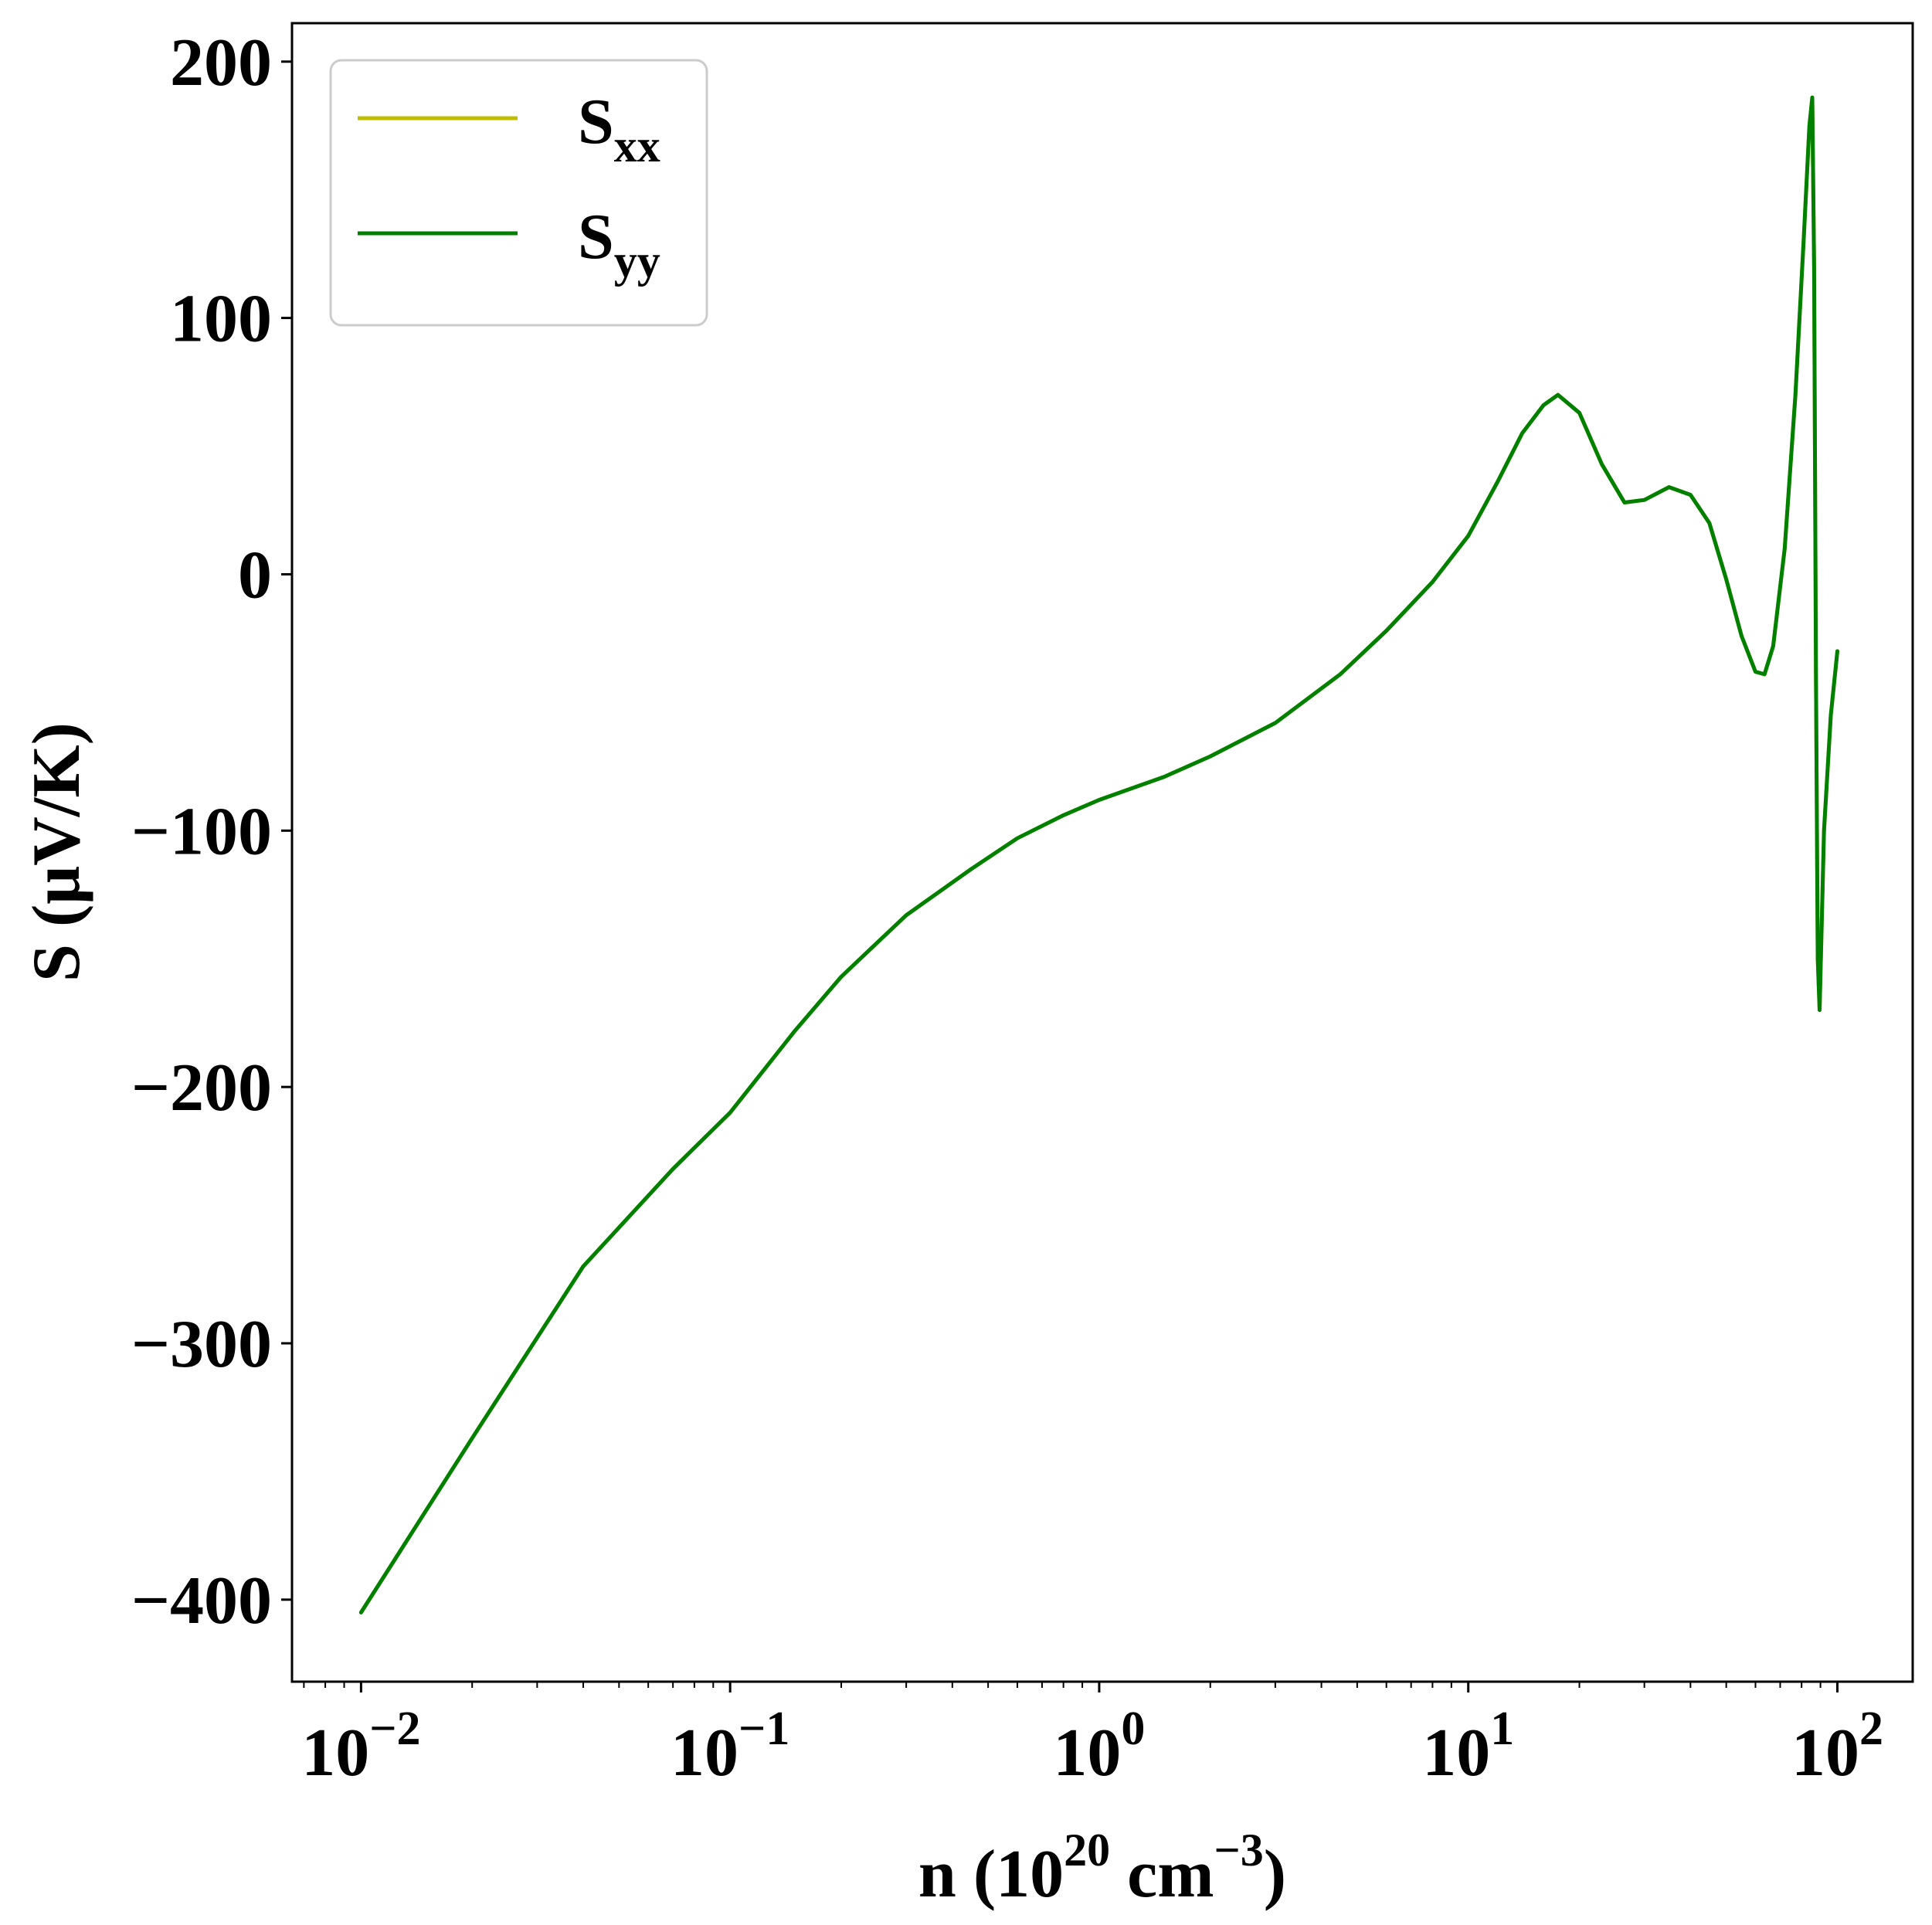 The image size is (1932, 1925). I want to click on x-tick-label: 10⁻², so click(360, 1747).